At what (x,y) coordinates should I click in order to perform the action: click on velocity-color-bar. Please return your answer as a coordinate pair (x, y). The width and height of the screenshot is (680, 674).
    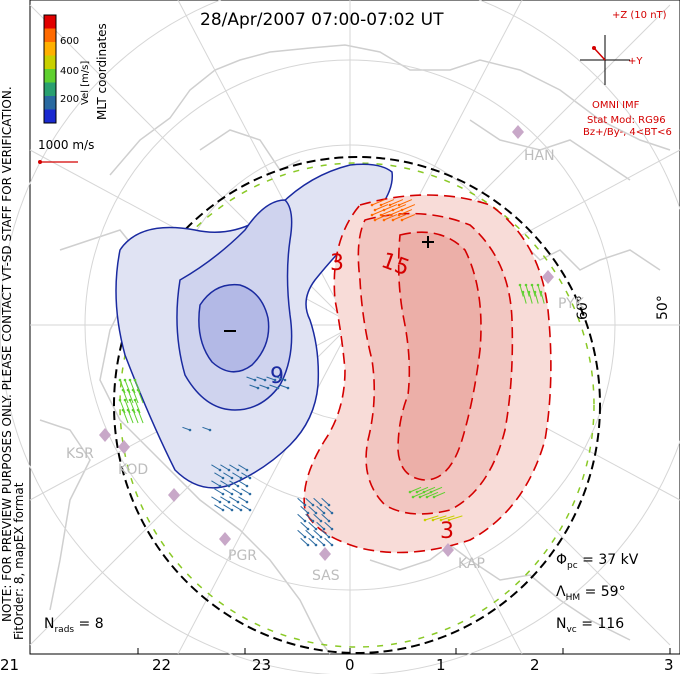
    Looking at the image, I should click on (50, 69).